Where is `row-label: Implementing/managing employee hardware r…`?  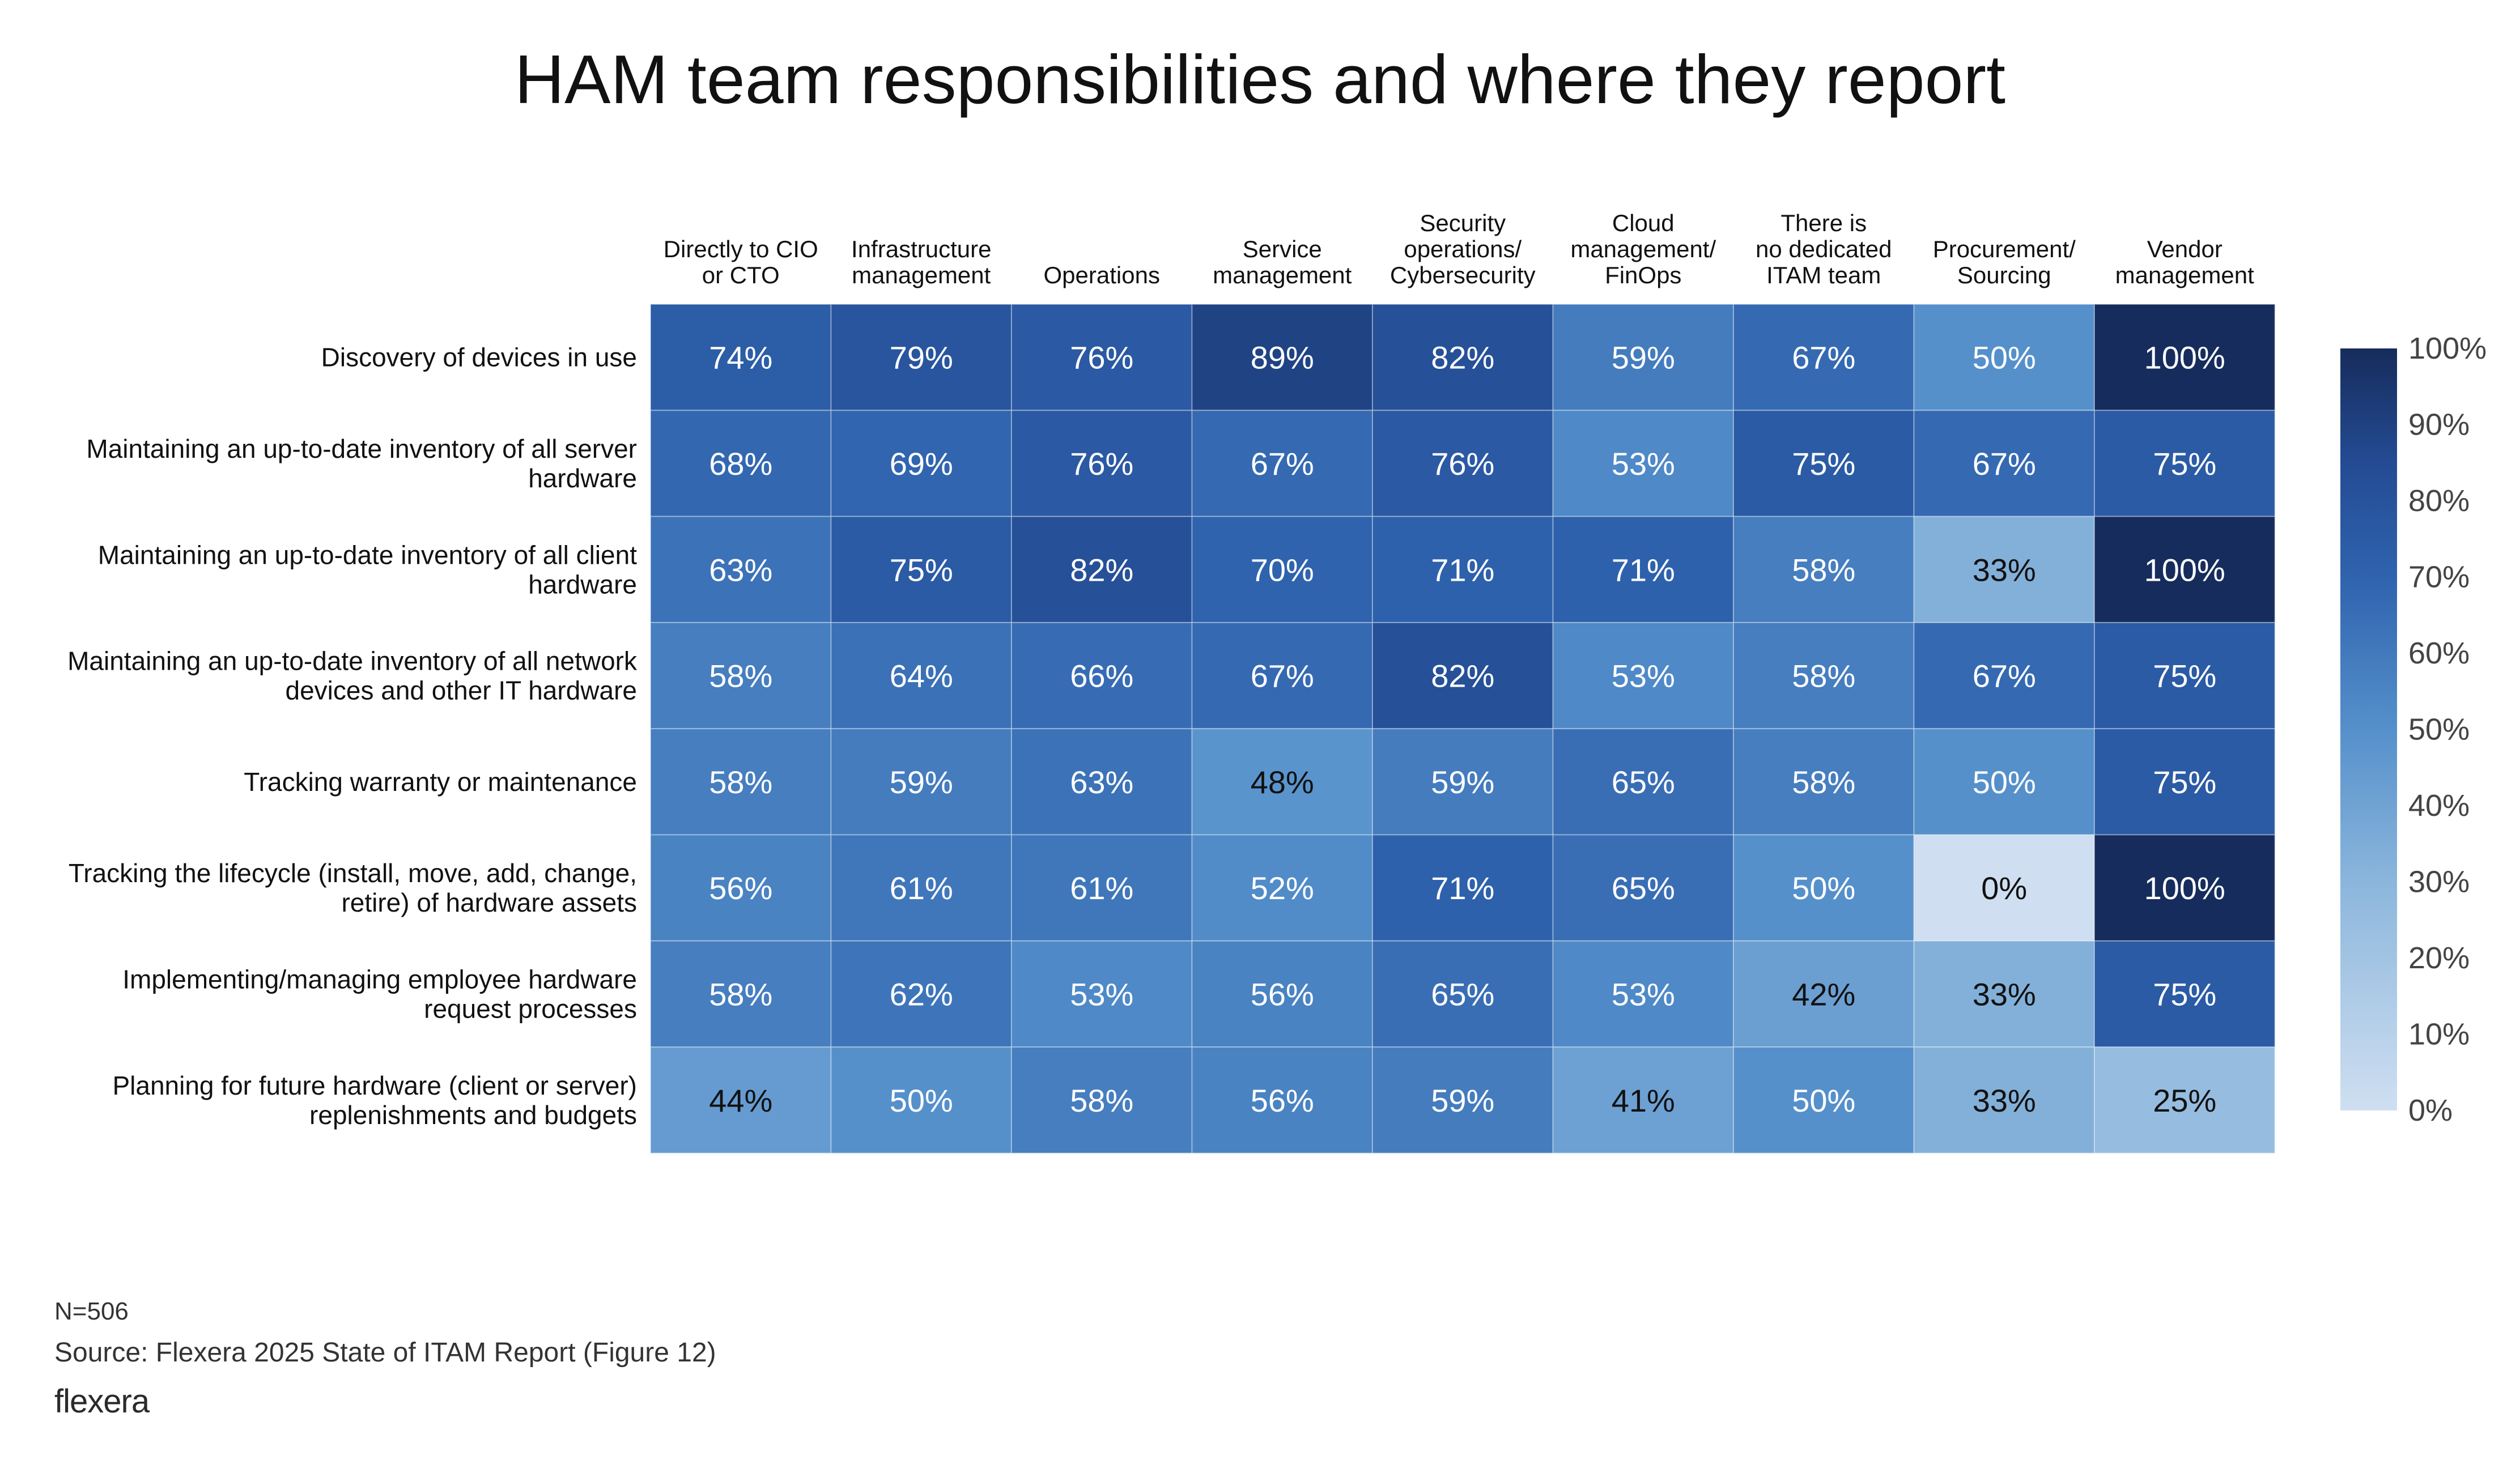 row-label: Implementing/managing employee hardware r… is located at coordinates (379, 993).